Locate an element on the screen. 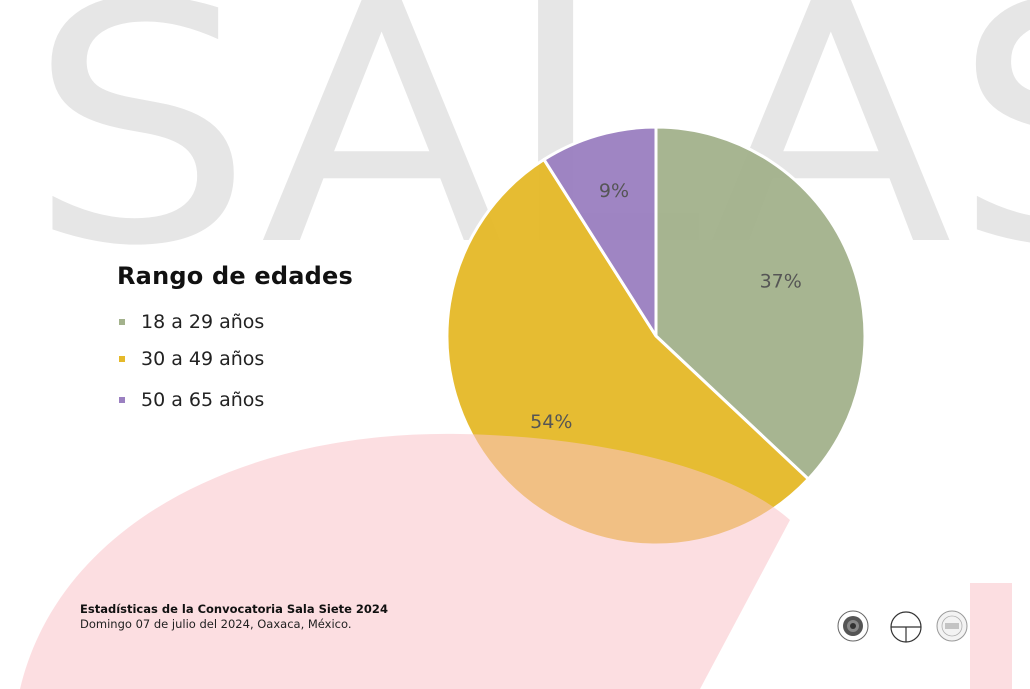 This screenshot has width=1030, height=689. emblem-logo is located at coordinates (952, 626).